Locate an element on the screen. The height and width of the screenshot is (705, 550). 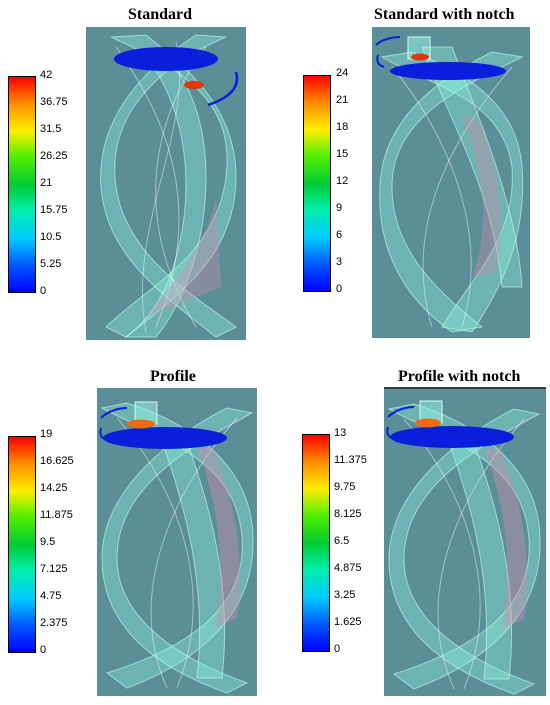
legend-tick-label: 2.375 is located at coordinates (54, 623).